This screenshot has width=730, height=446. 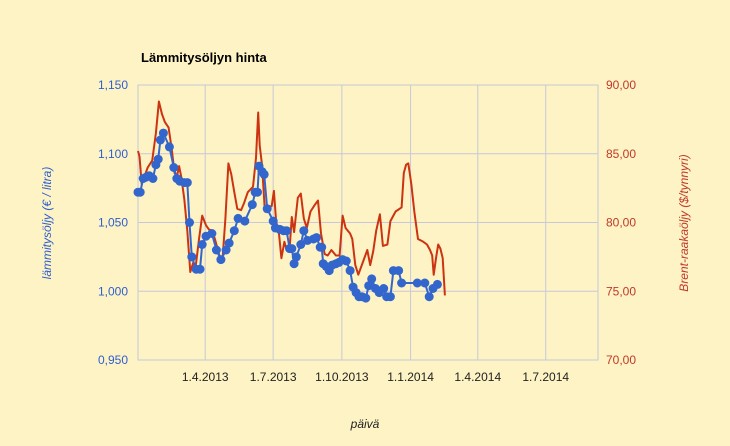 I want to click on x-axis-title: päivä, so click(x=365, y=424).